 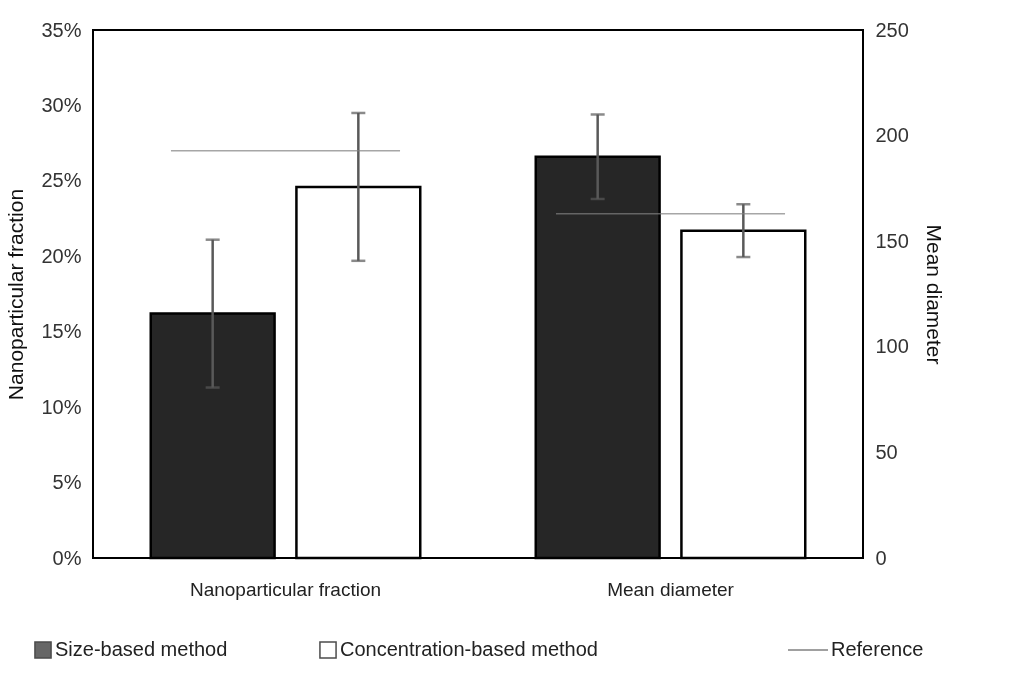 I want to click on legend-label: Reference, so click(x=877, y=649).